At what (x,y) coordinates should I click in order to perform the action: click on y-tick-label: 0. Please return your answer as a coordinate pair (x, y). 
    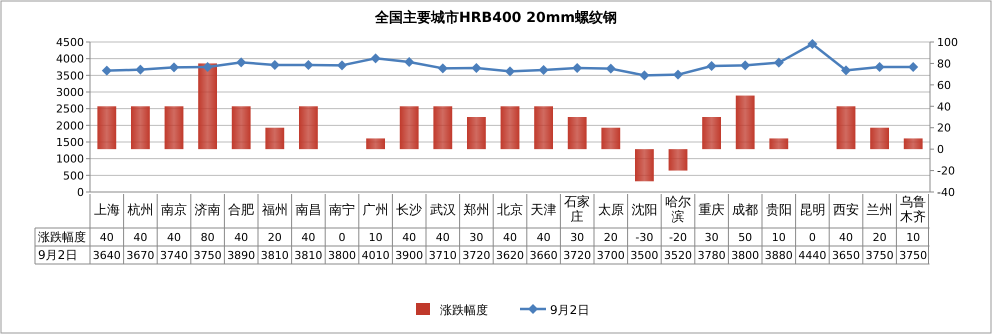
    Looking at the image, I should click on (80, 192).